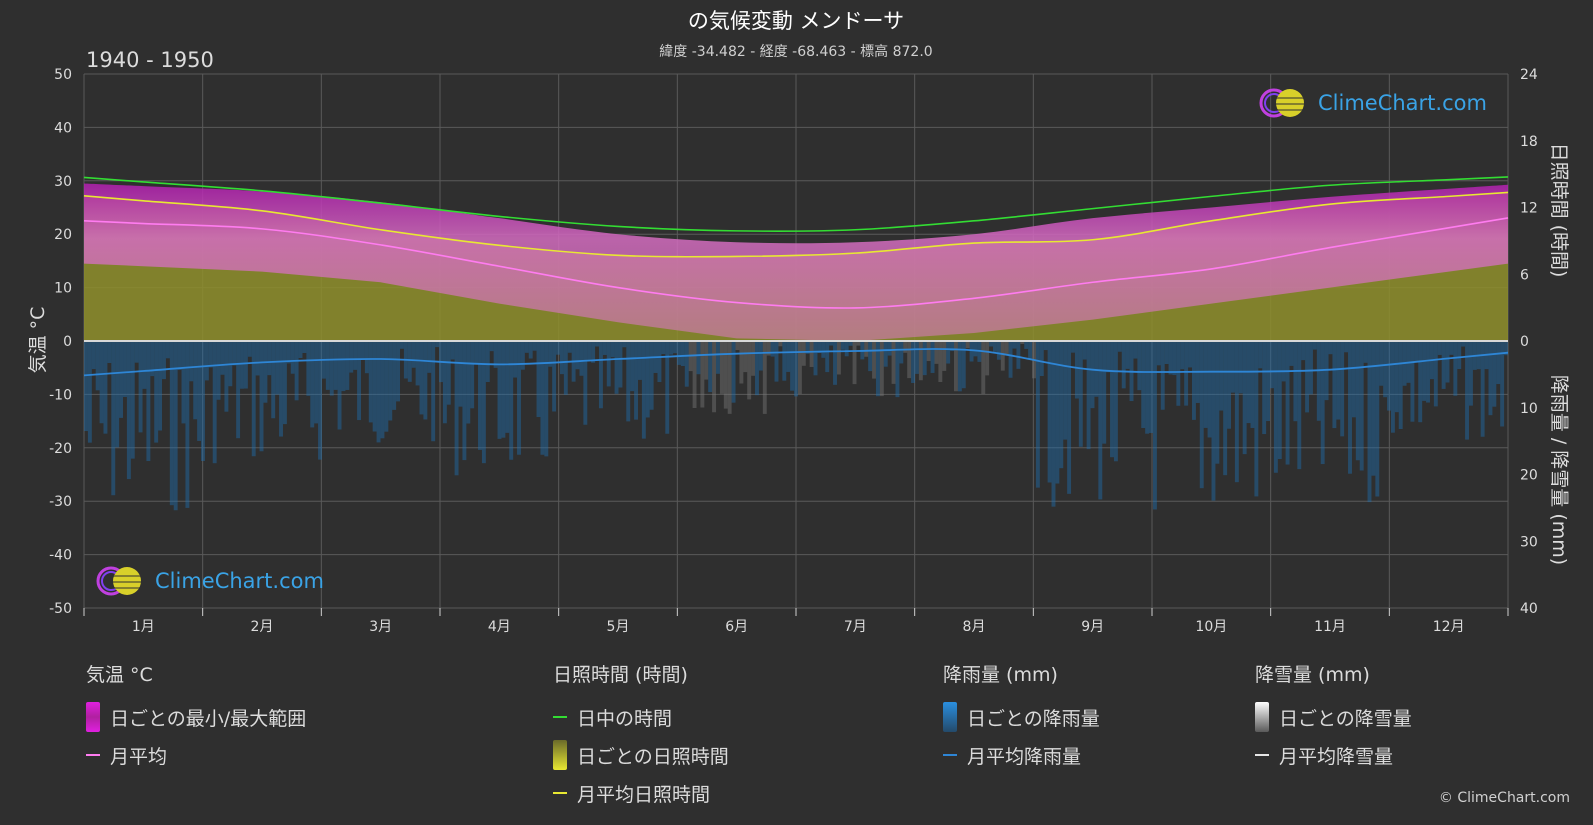  I want to click on daylight-swatch, so click(560, 717).